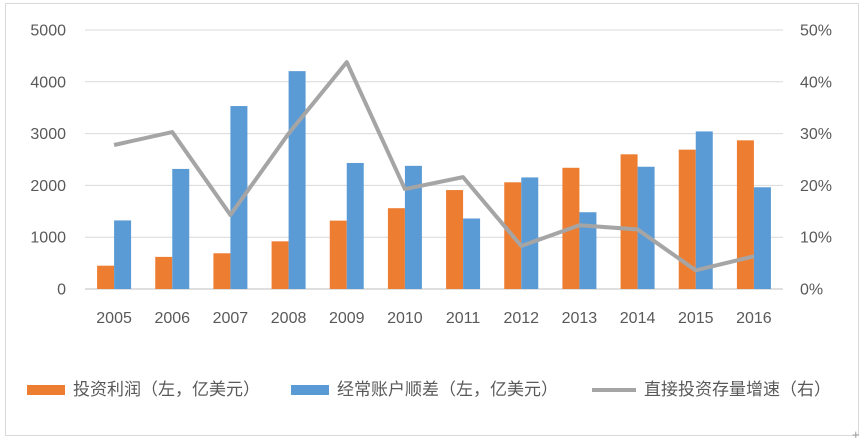 Image resolution: width=867 pixels, height=442 pixels. What do you see at coordinates (114, 318) in the screenshot?
I see `year-label: 2005` at bounding box center [114, 318].